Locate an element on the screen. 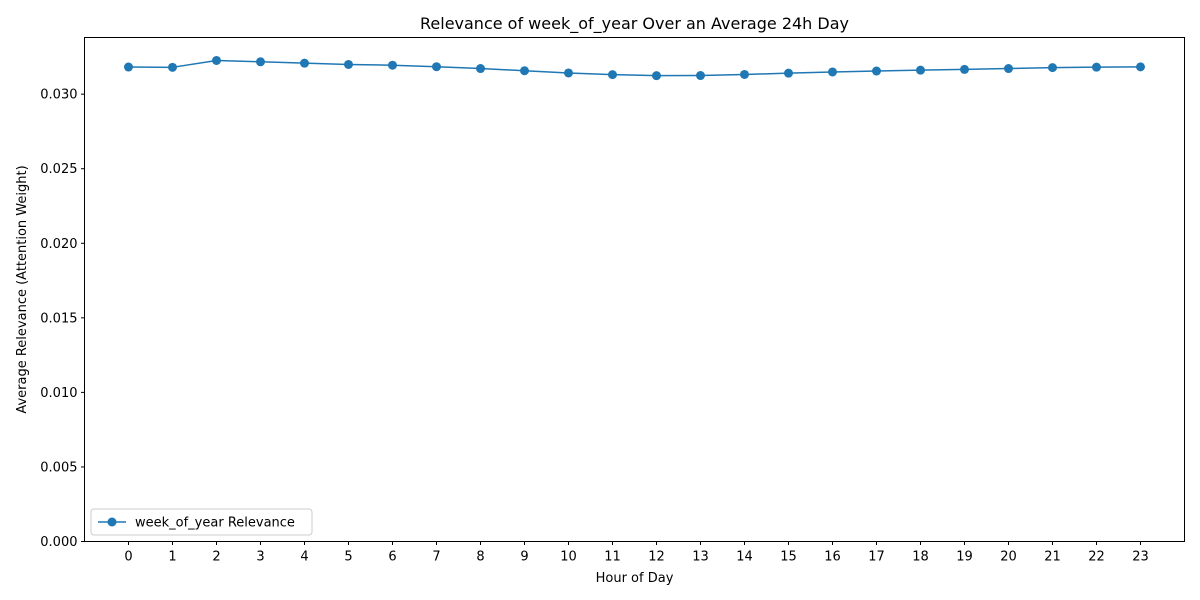 The height and width of the screenshot is (600, 1200). legend-marker-swatch is located at coordinates (112, 522).